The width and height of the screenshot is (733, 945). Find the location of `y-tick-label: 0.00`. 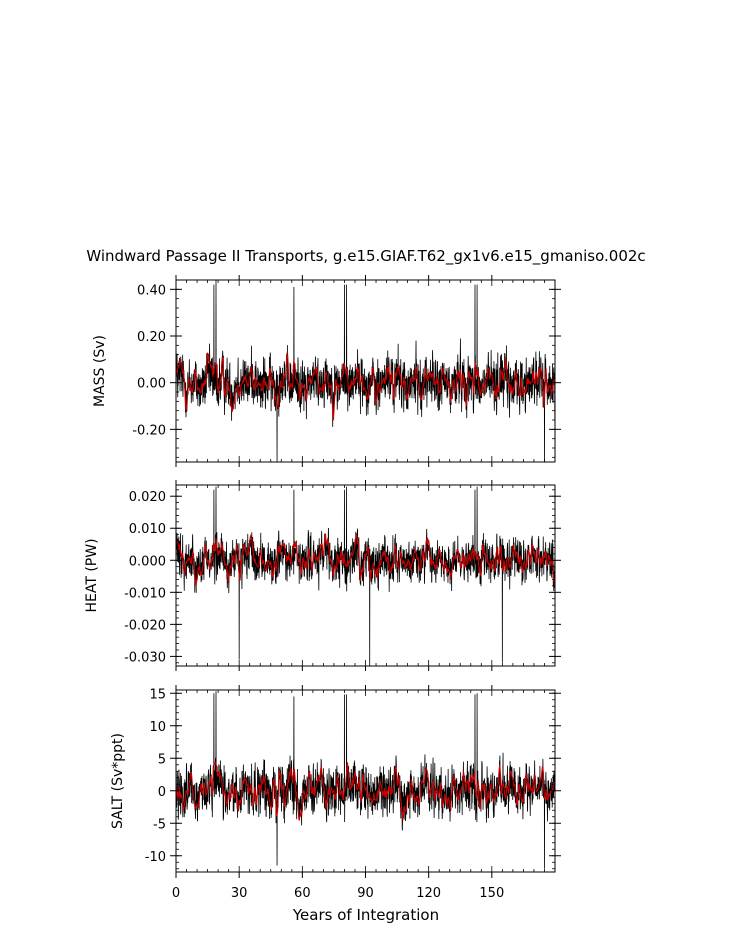

y-tick-label: 0.00 is located at coordinates (151, 384).